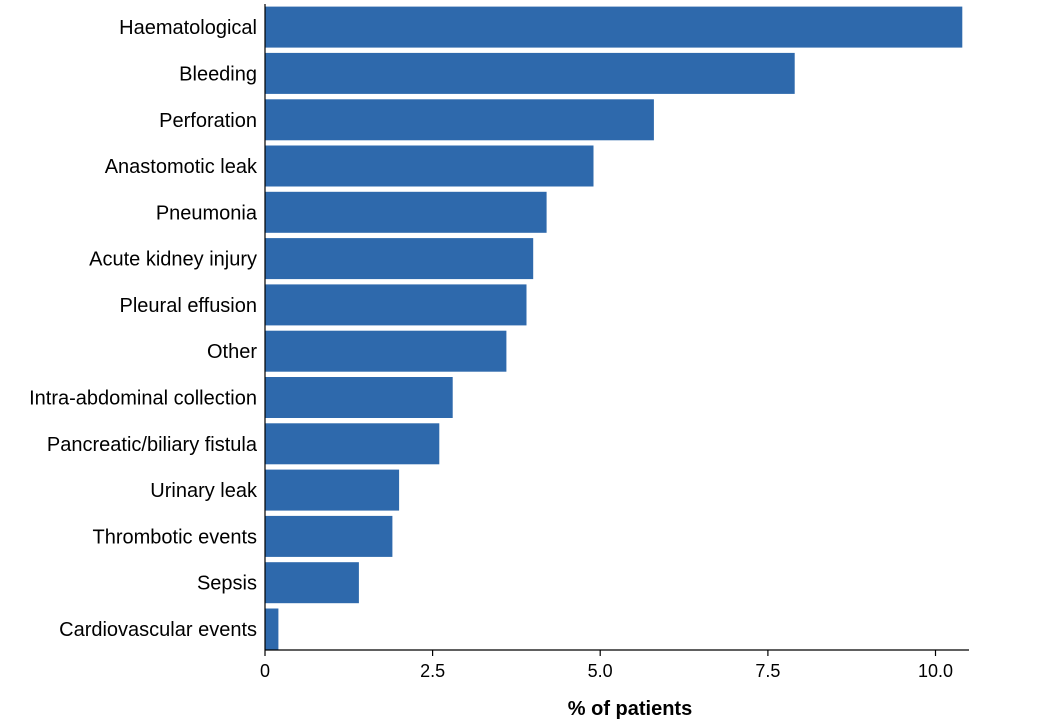  Describe the element at coordinates (158, 630) in the screenshot. I see `category-label: Cardiovascular events` at that location.